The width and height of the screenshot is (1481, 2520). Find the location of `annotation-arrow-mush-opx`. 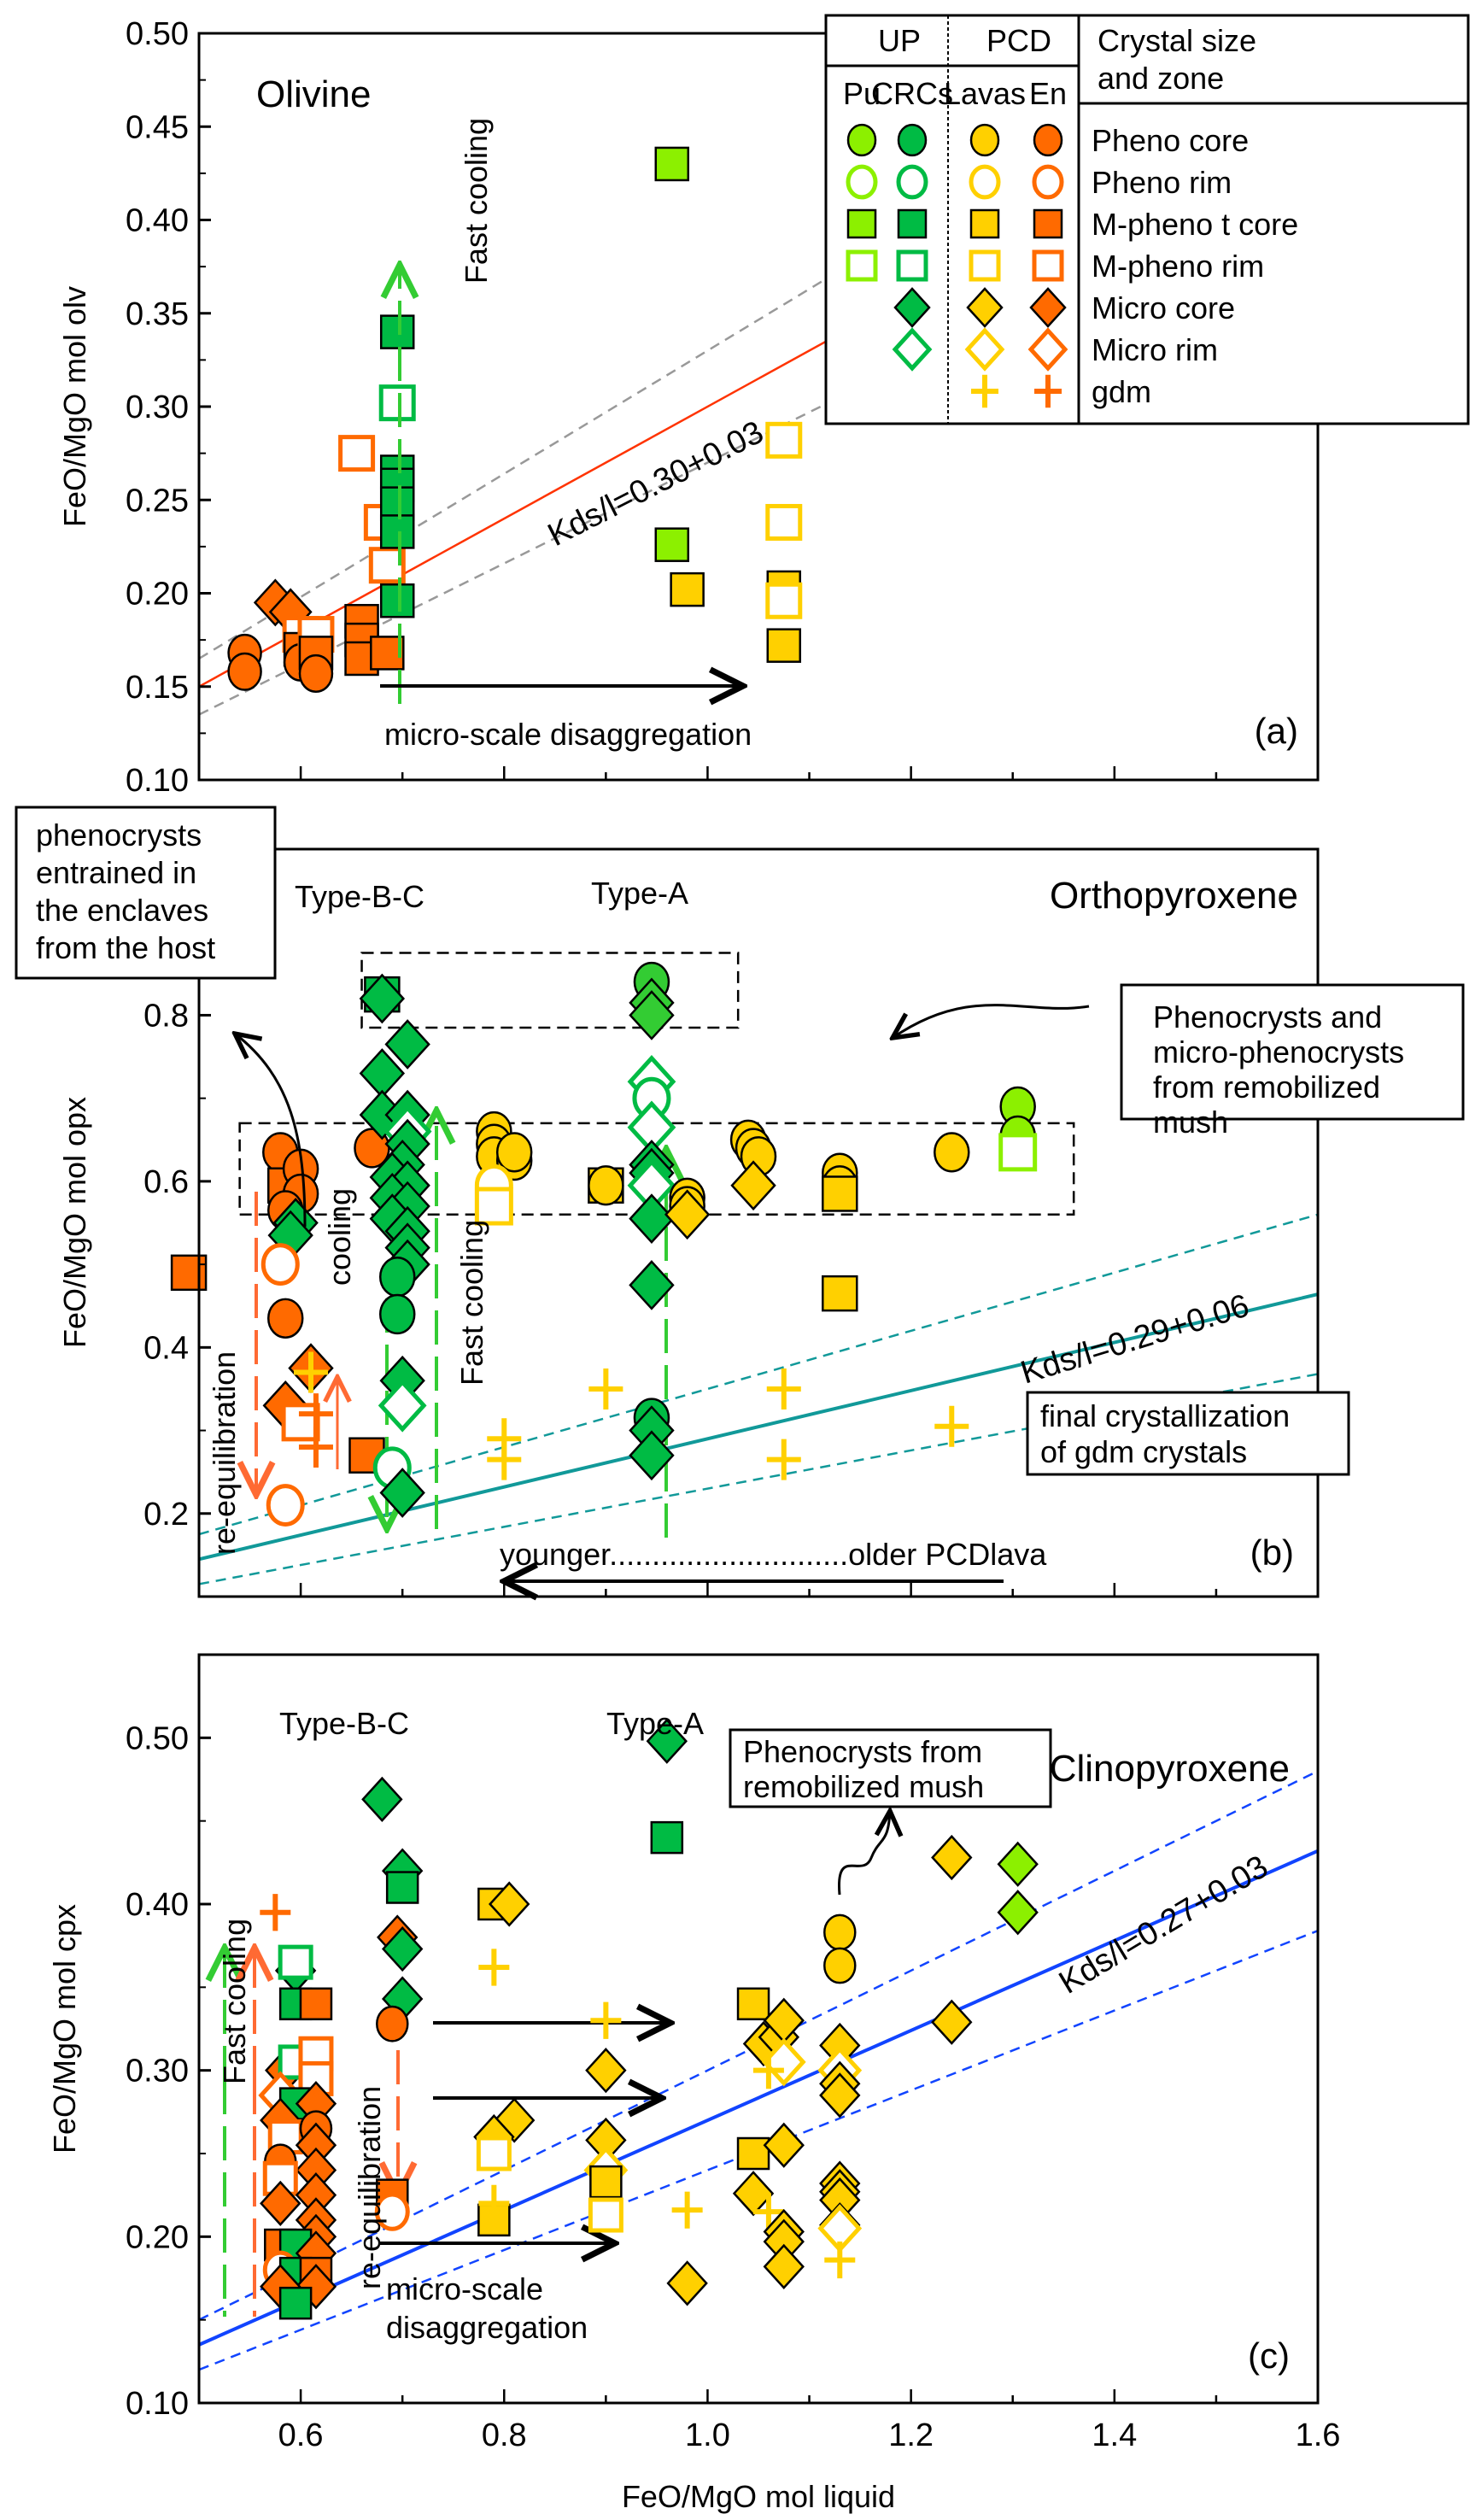

annotation-arrow-mush-opx is located at coordinates (991, 1021).